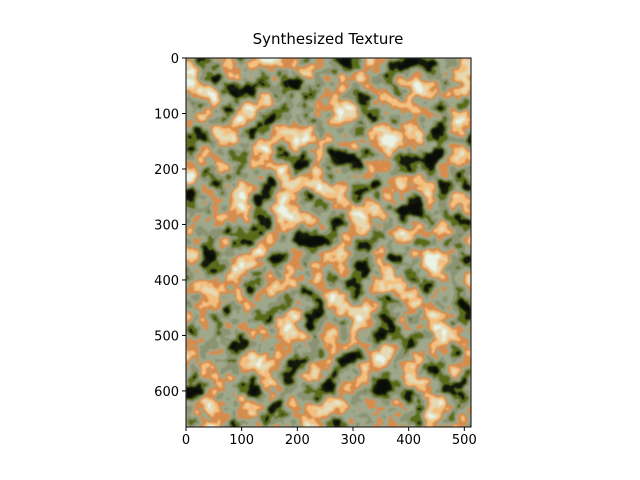 Image resolution: width=640 pixels, height=480 pixels. What do you see at coordinates (408, 440) in the screenshot?
I see `x-tick-label: 400` at bounding box center [408, 440].